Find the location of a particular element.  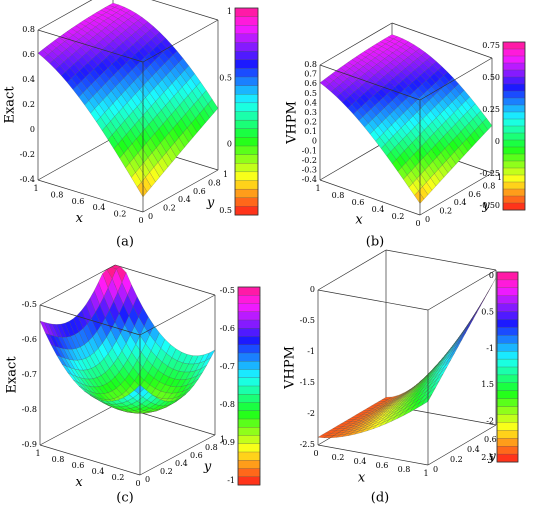

colorbar-tick-label: 2.5 is located at coordinates (487, 457).